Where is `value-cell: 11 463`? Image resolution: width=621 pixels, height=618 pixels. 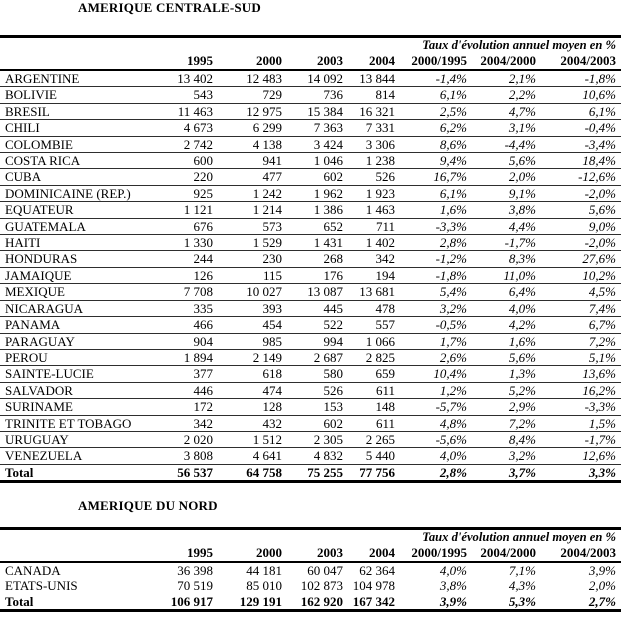
value-cell: 11 463 is located at coordinates (180, 112).